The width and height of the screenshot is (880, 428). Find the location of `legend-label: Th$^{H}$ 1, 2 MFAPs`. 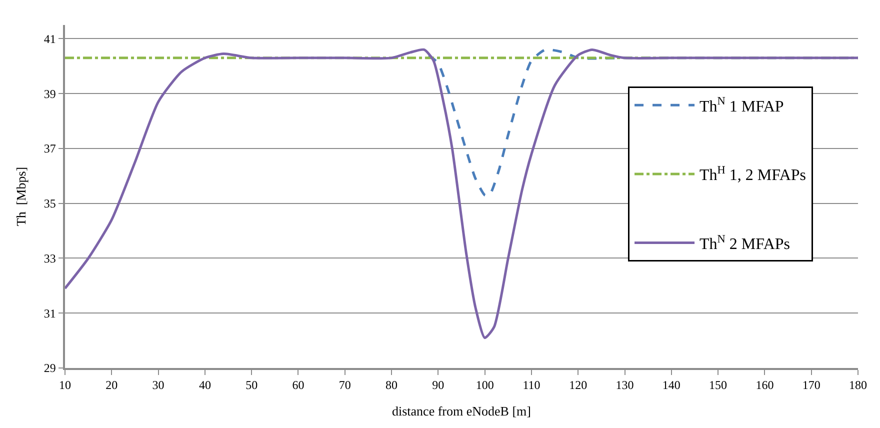

legend-label: Th$^{H}$ 1, 2 MFAPs is located at coordinates (753, 174).